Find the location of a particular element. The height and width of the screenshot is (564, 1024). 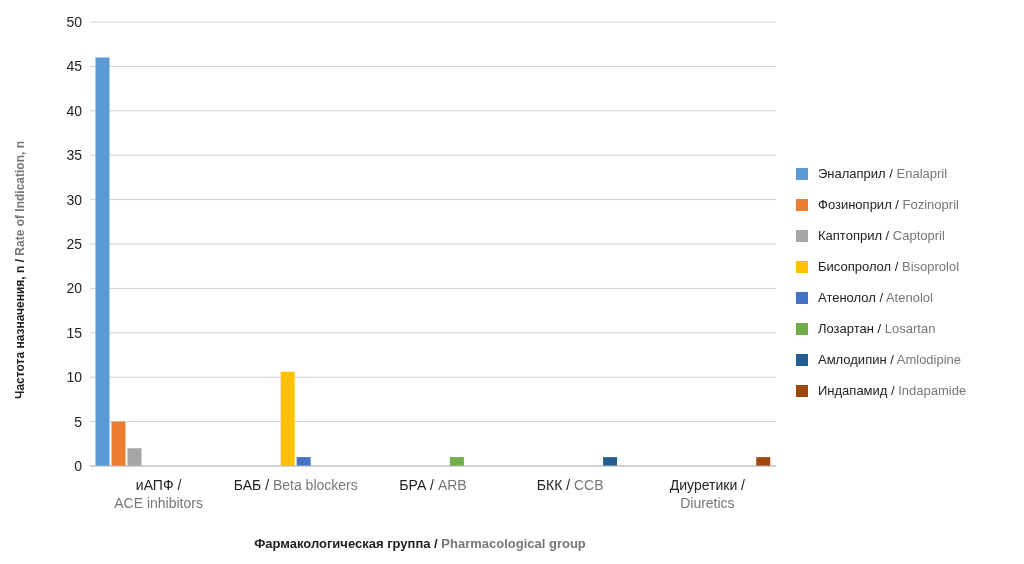

legend-label: Индапамид / Indapamide is located at coordinates (892, 390).